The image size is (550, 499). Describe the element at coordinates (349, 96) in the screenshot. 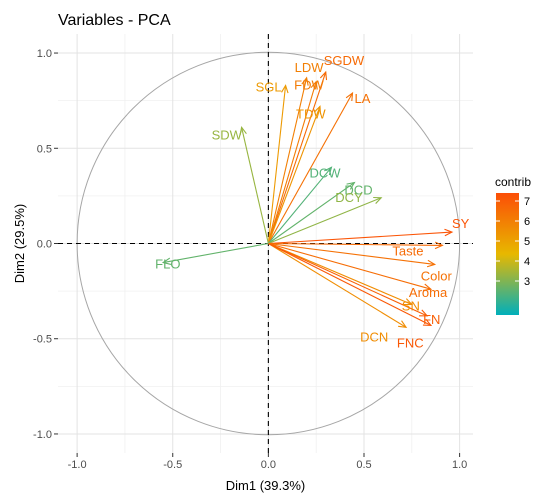

I see `arrowhead-la` at that location.